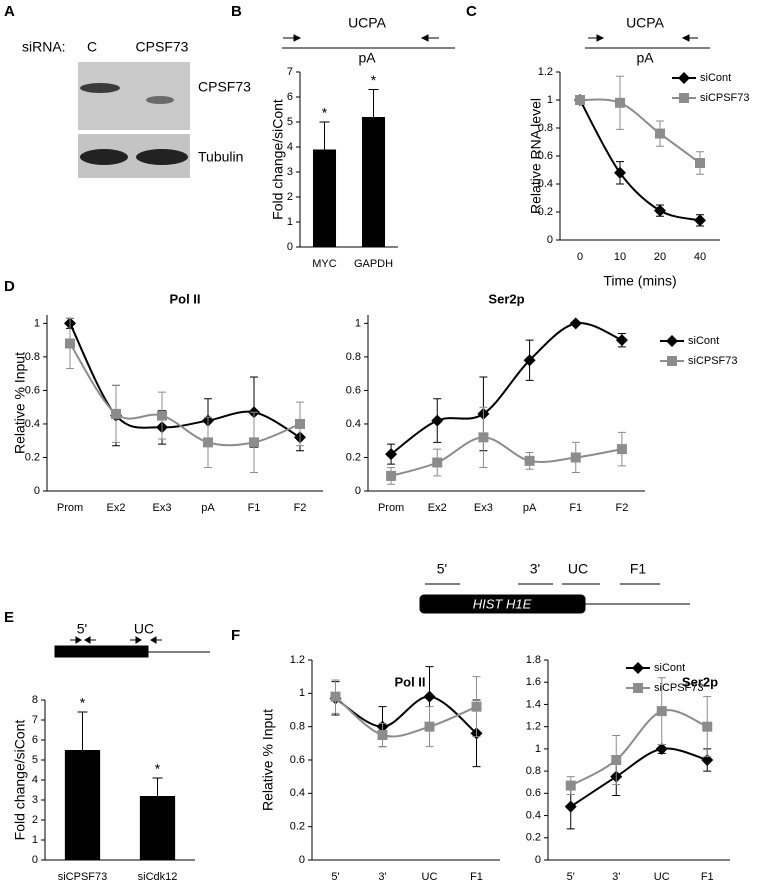 This screenshot has height=891, width=768. Describe the element at coordinates (533, 682) in the screenshot. I see `y-tick-label: 1.6` at that location.